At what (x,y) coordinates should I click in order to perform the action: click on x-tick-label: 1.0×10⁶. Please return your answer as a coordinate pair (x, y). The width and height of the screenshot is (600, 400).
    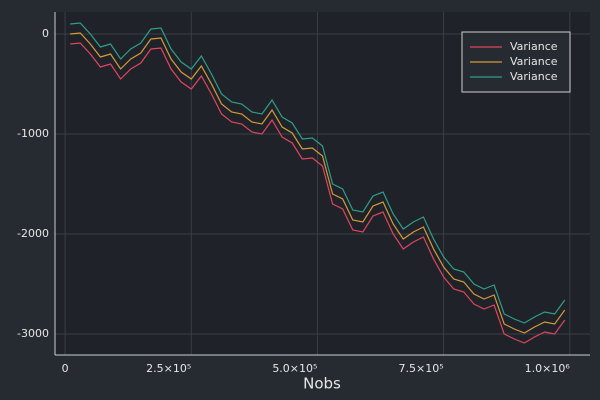
    Looking at the image, I should click on (548, 368).